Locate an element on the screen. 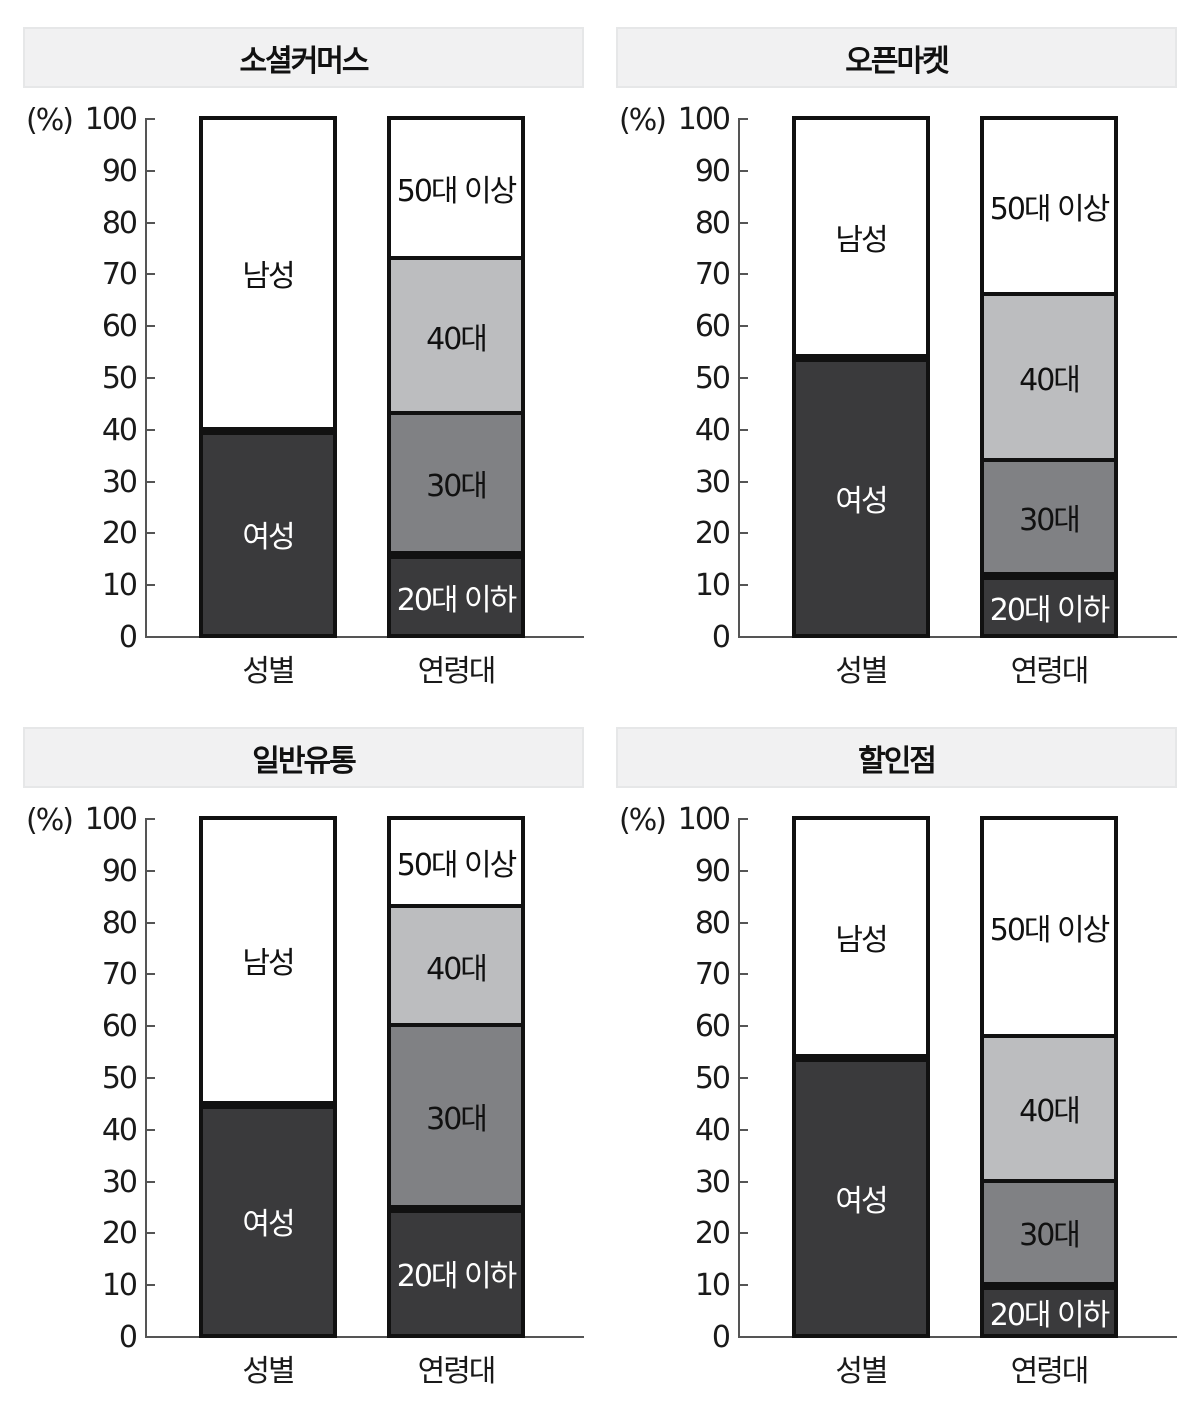 The height and width of the screenshot is (1420, 1200). category-label-gender: 성별 is located at coordinates (861, 1371).